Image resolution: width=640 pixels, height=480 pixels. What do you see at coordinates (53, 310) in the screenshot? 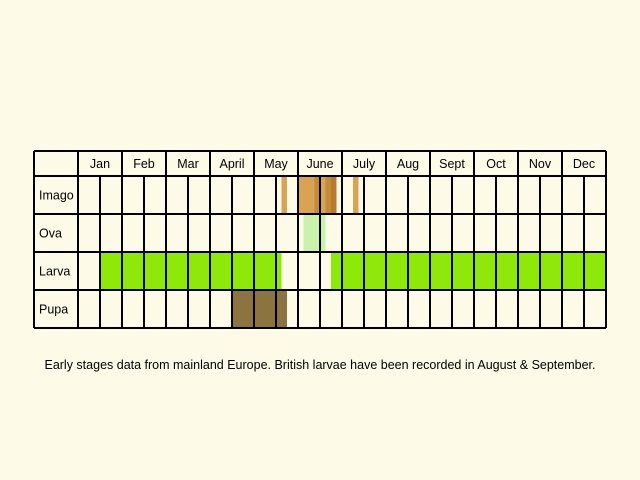
I see `row-label-pupa: Pupa` at bounding box center [53, 310].